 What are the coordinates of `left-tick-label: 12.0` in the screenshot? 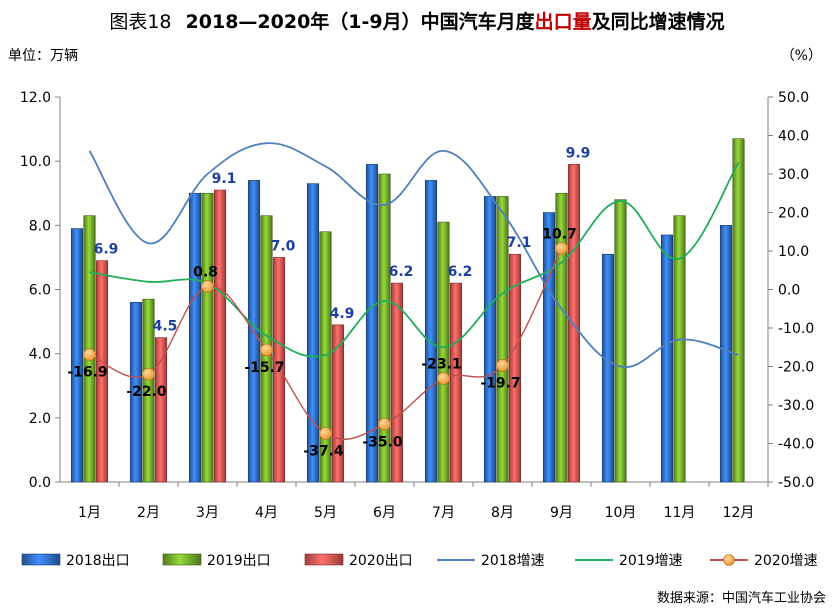 It's located at (35, 98).